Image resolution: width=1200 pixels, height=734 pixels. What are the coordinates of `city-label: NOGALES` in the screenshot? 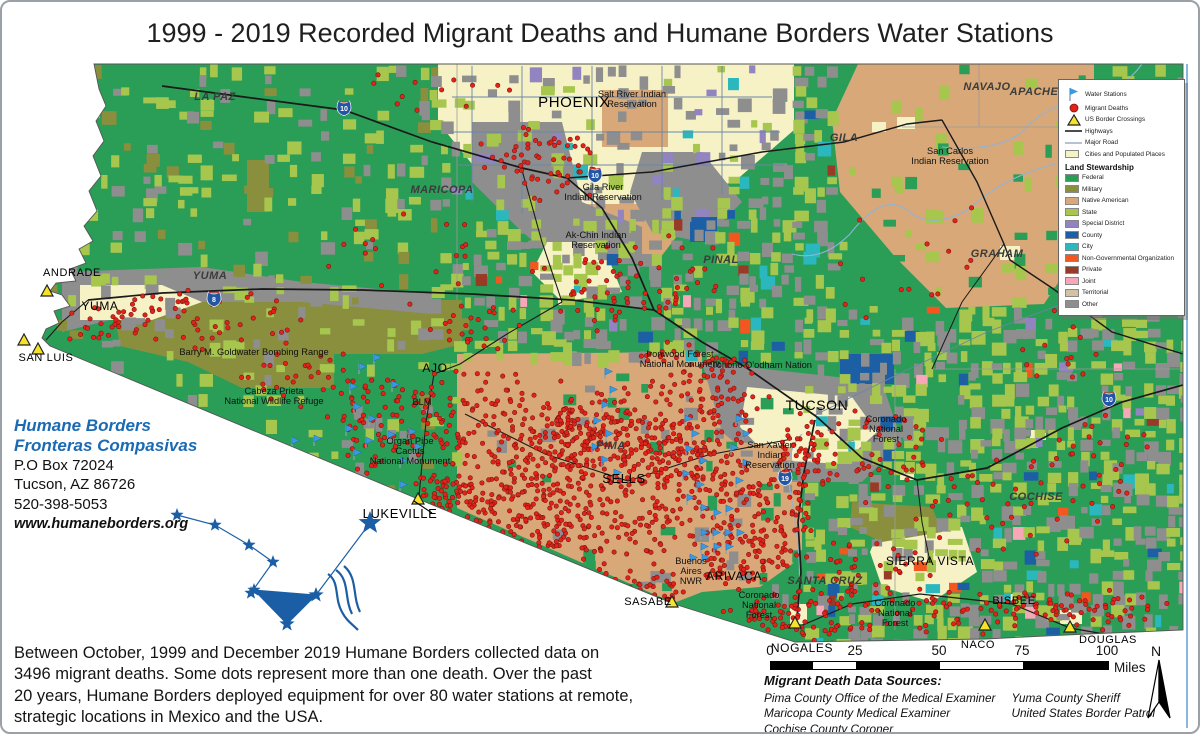 It's located at (802, 648).